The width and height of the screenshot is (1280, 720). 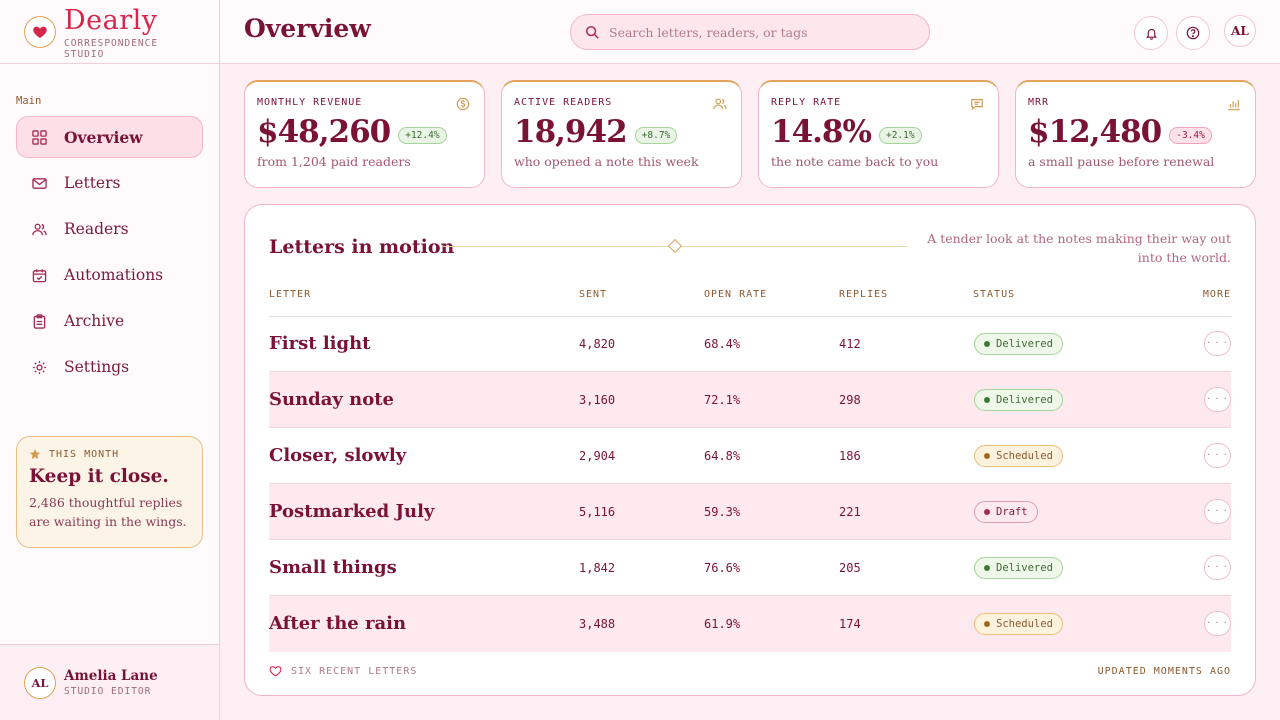 What do you see at coordinates (850, 511) in the screenshot?
I see `reply-count: 221` at bounding box center [850, 511].